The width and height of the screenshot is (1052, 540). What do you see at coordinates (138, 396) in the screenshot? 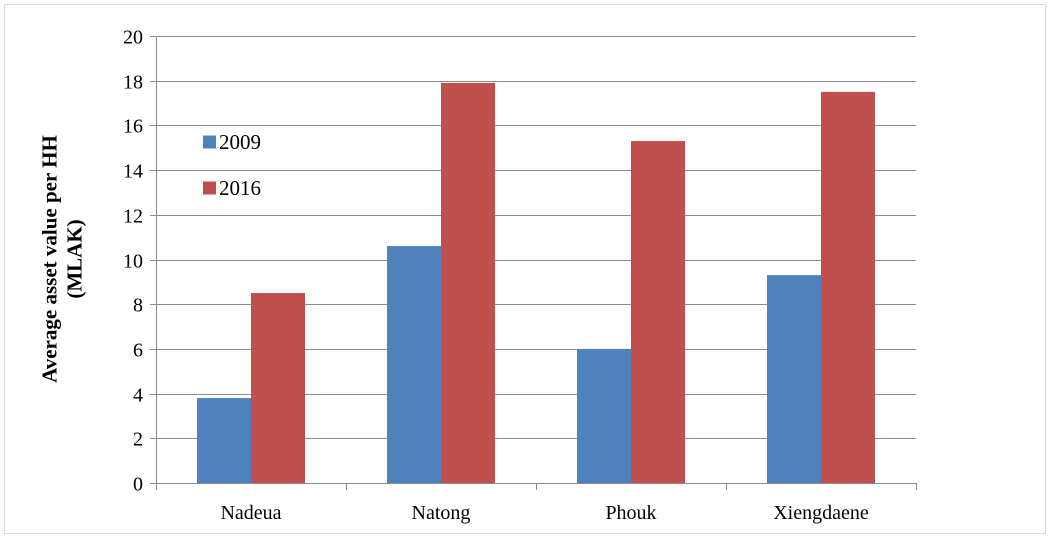
I see `y-tick-label: 4` at bounding box center [138, 396].